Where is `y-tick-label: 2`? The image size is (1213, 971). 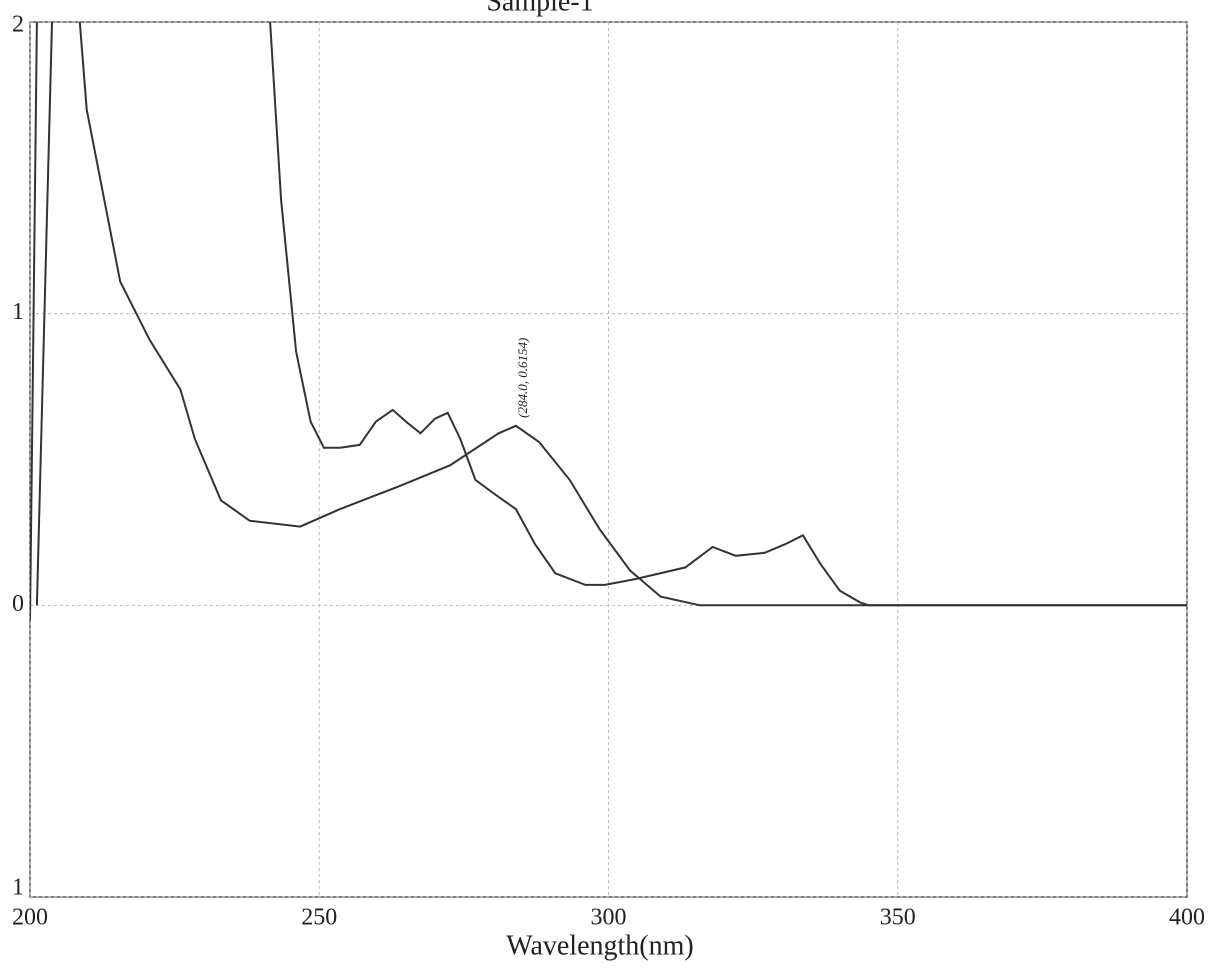
y-tick-label: 2 is located at coordinates (18, 25).